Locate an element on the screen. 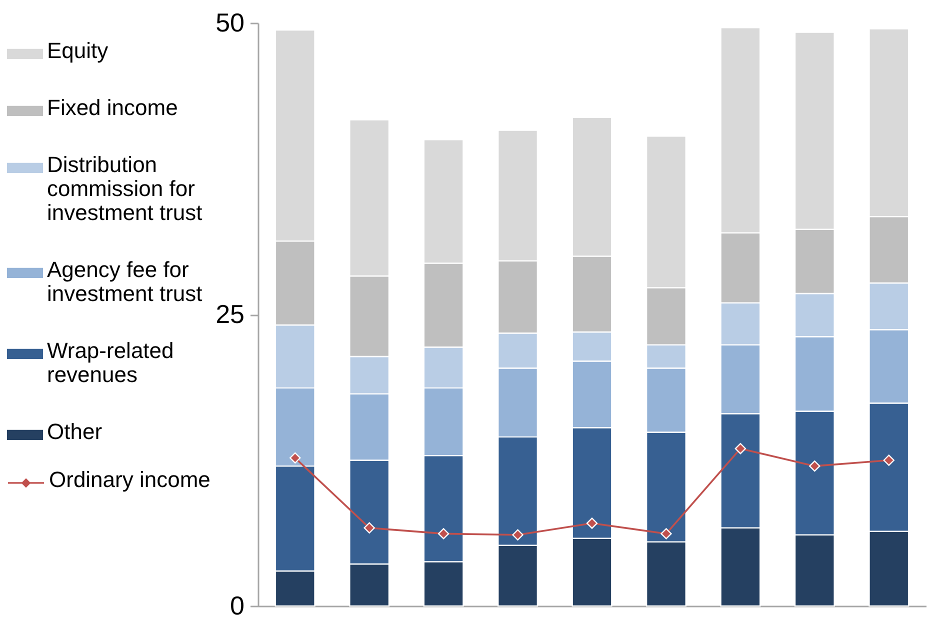  legend-label: Distribution commission for investment trust is located at coordinates (124, 188).